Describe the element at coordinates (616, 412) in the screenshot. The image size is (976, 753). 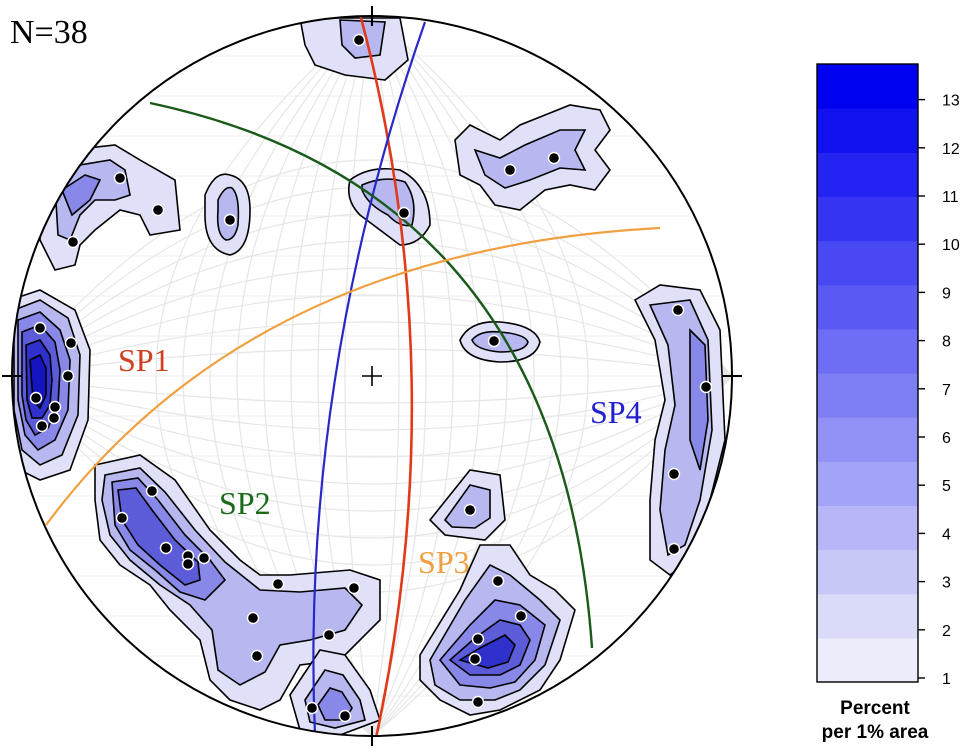
I see `plane-label-sp4: SP4` at that location.